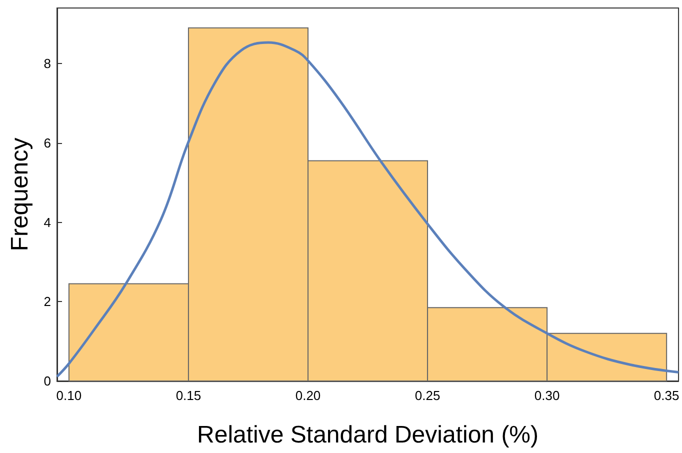  What do you see at coordinates (547, 395) in the screenshot?
I see `x-tick-label: 0.30` at bounding box center [547, 395].